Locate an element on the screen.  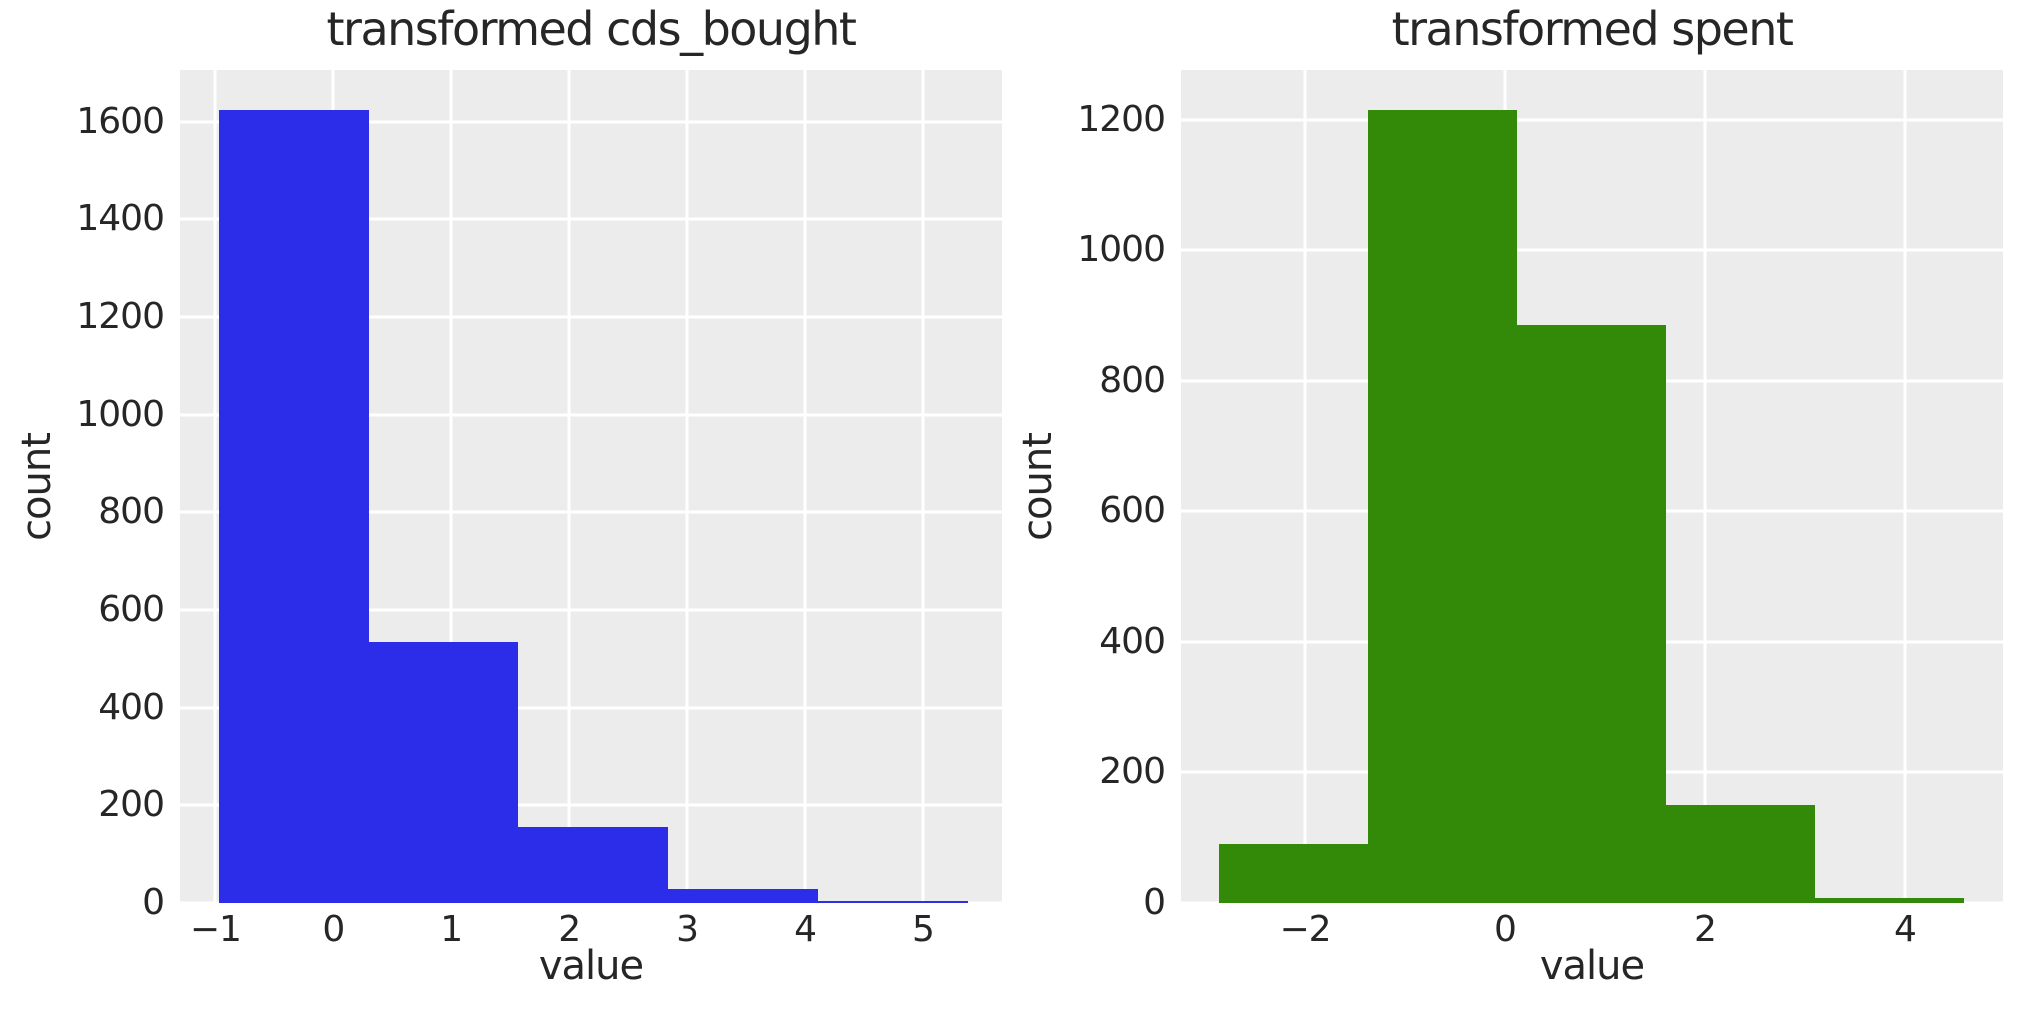
x-tick-label: 1 is located at coordinates (451, 929).